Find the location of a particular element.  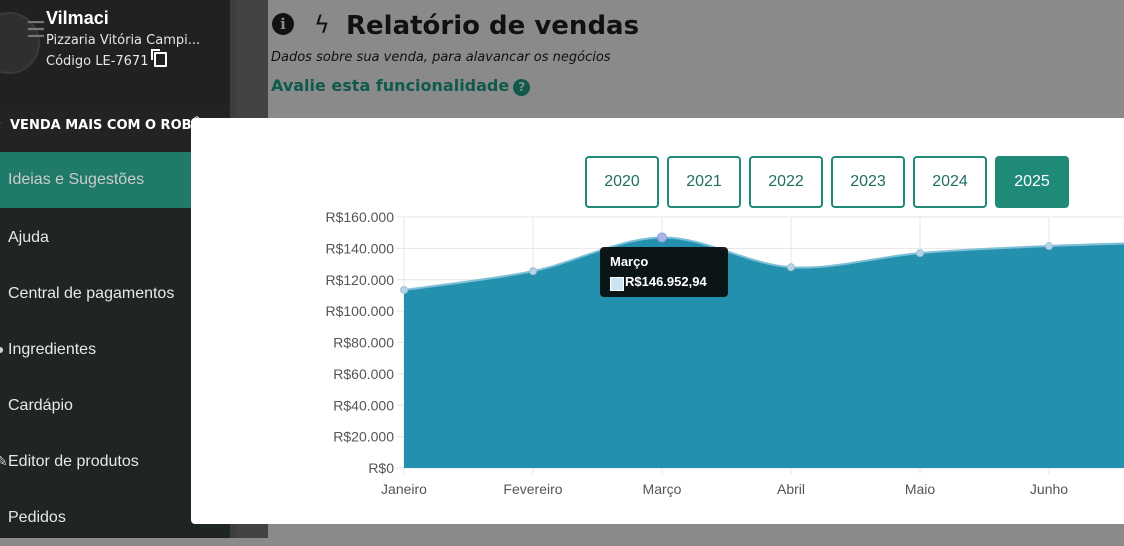

robot-icon: ◐ is located at coordinates (2, 124).